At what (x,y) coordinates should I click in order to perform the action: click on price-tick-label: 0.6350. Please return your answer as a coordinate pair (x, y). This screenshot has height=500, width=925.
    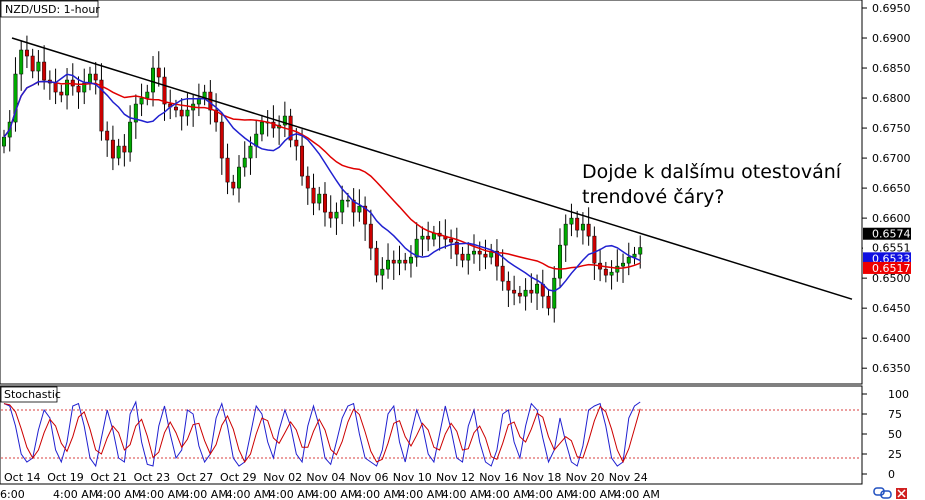
    Looking at the image, I should click on (891, 368).